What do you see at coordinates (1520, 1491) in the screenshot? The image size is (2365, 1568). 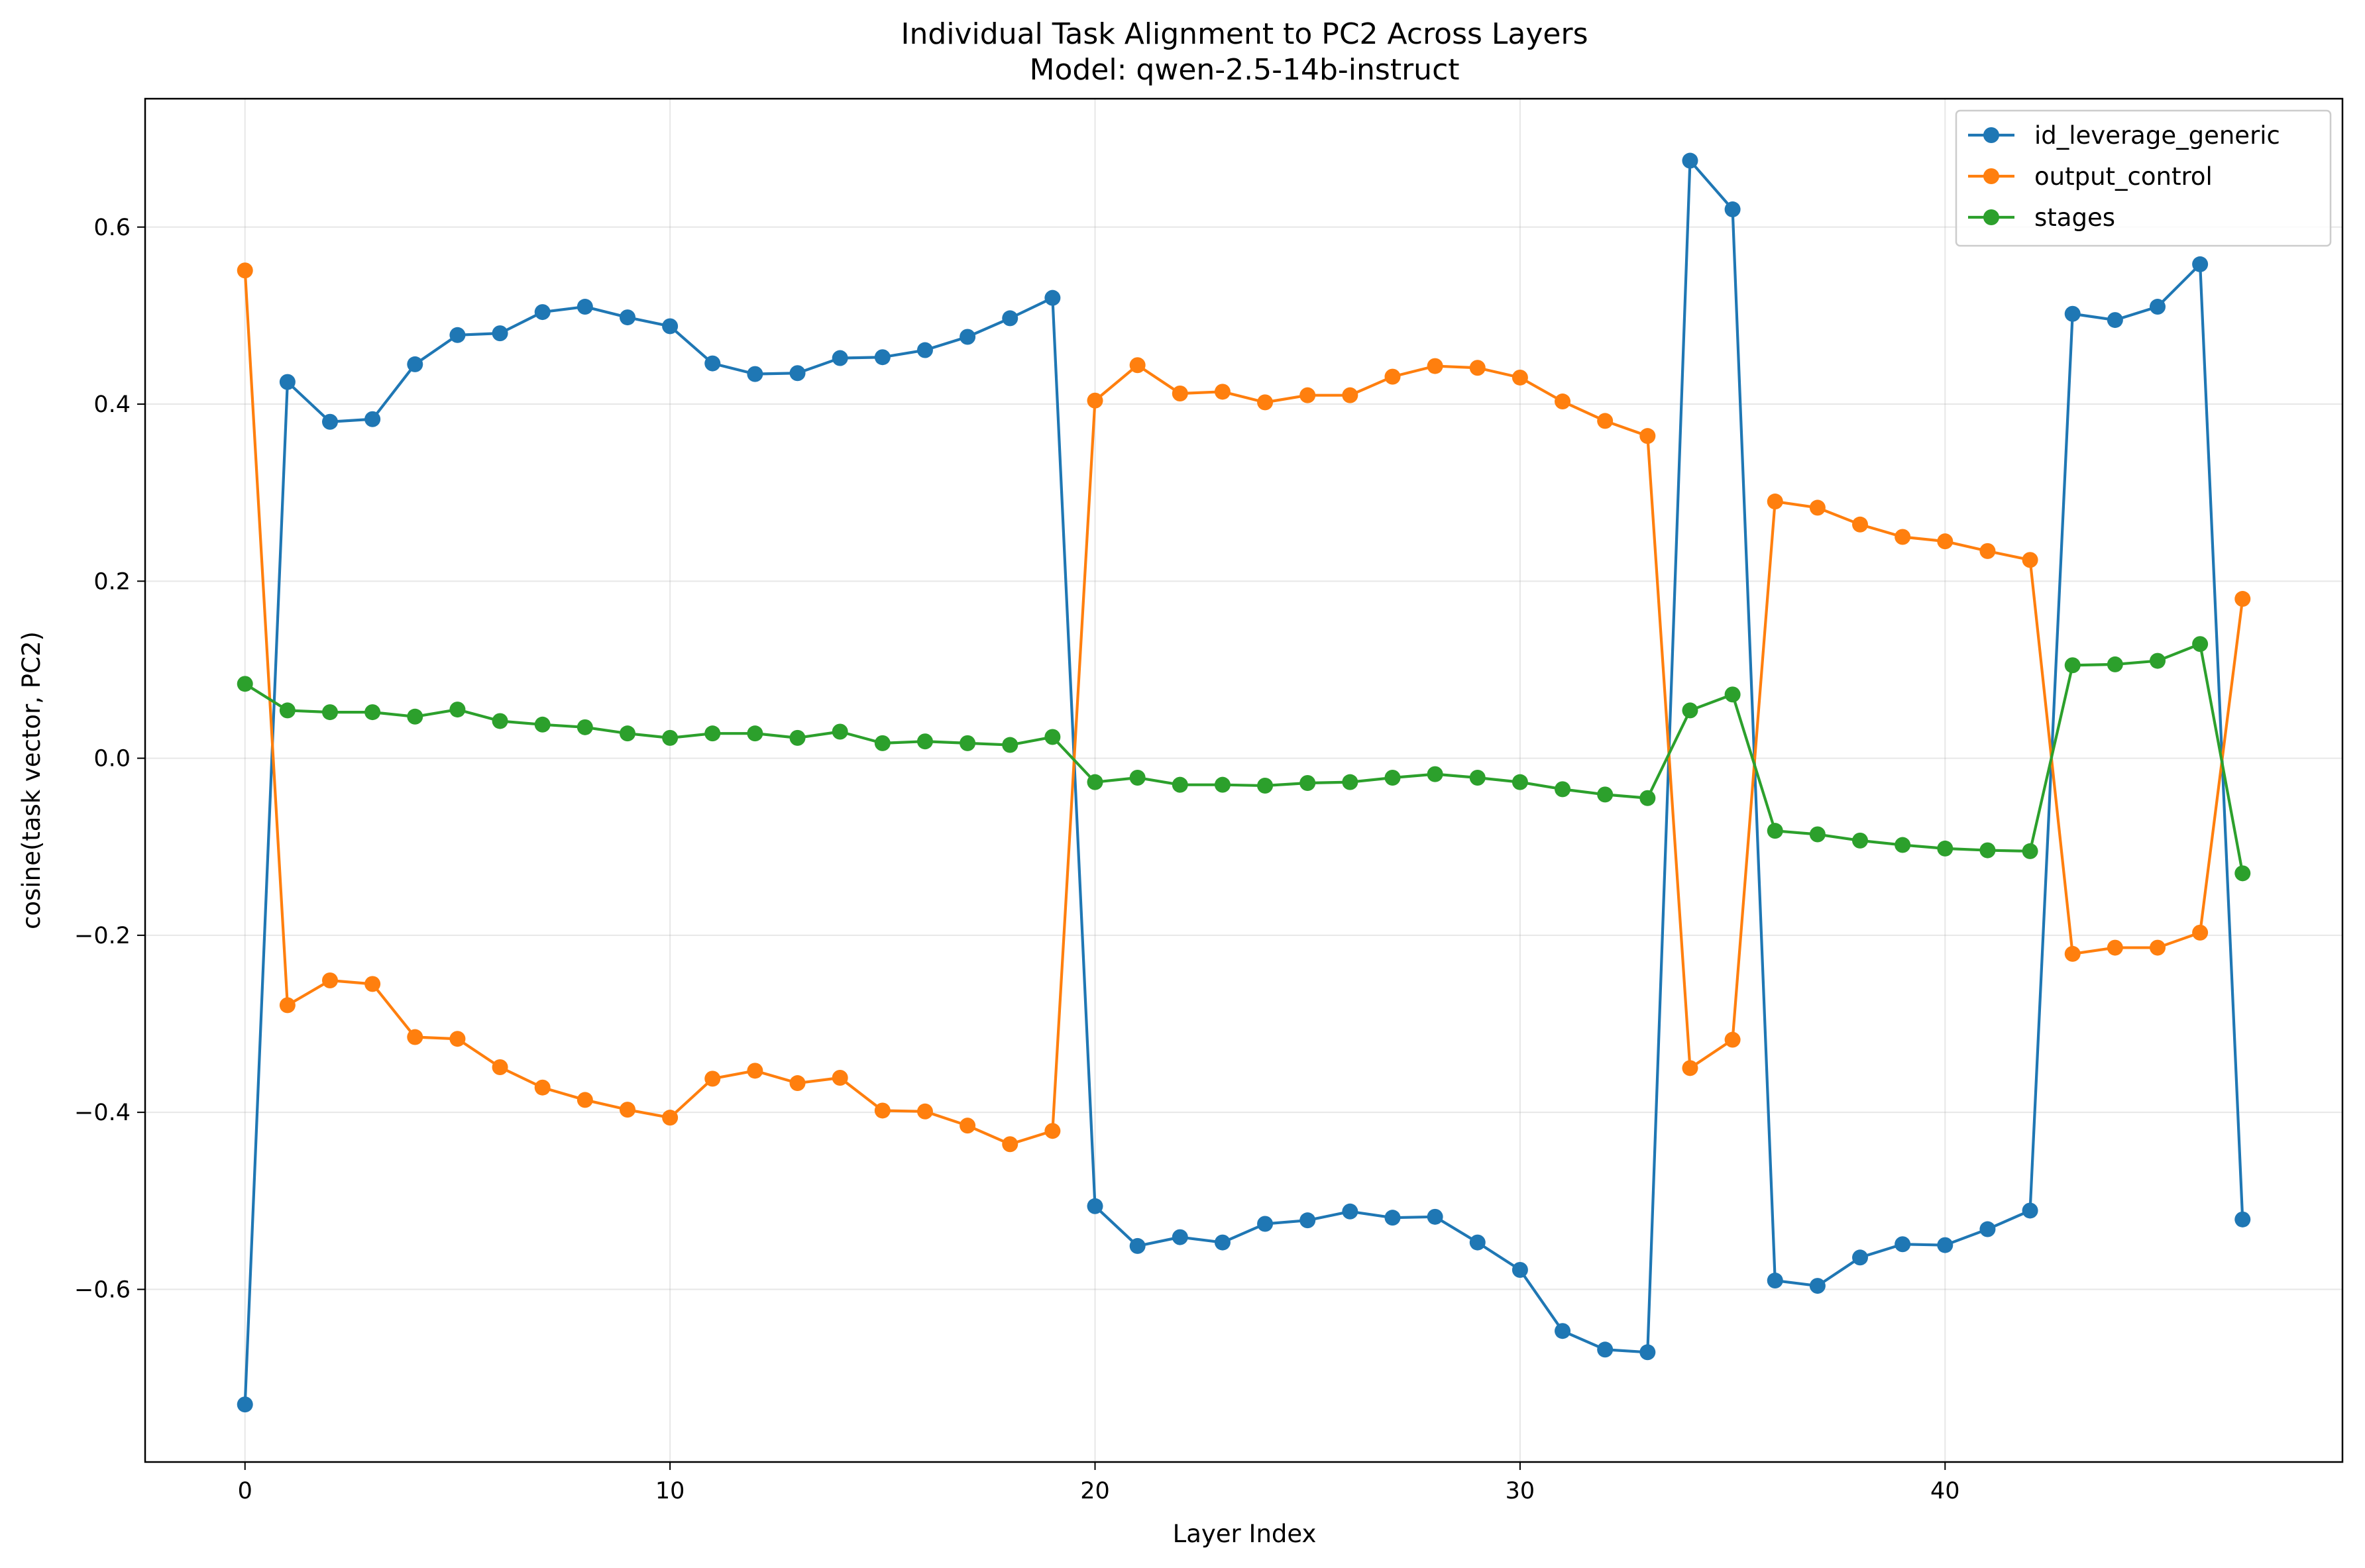 I see `x-tick-label: 30` at bounding box center [1520, 1491].